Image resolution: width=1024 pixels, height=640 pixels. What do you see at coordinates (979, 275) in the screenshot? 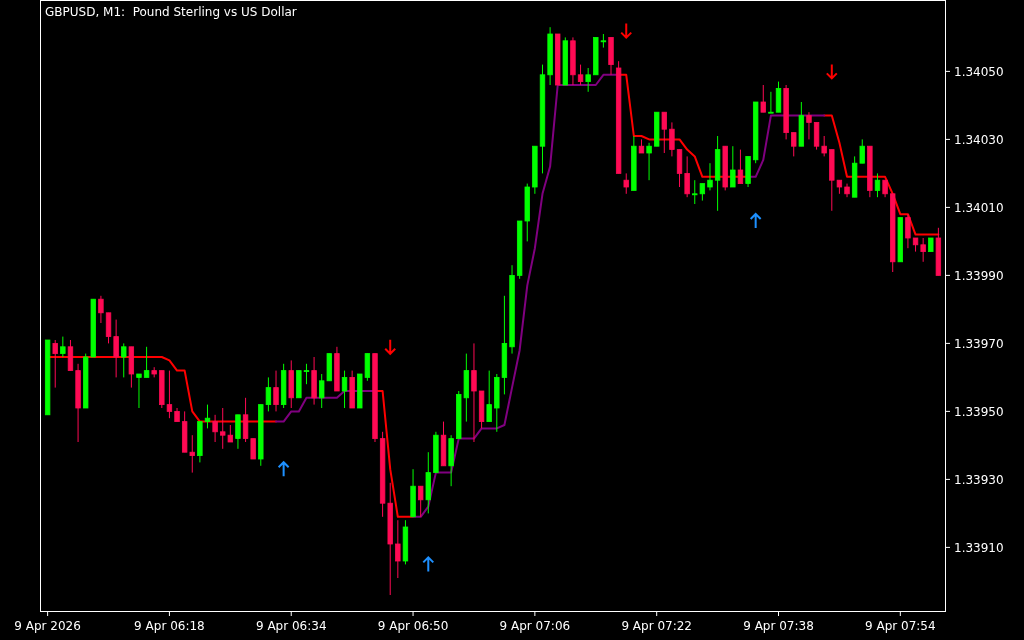
I see `y-tick-label: 1.33990` at bounding box center [979, 275].